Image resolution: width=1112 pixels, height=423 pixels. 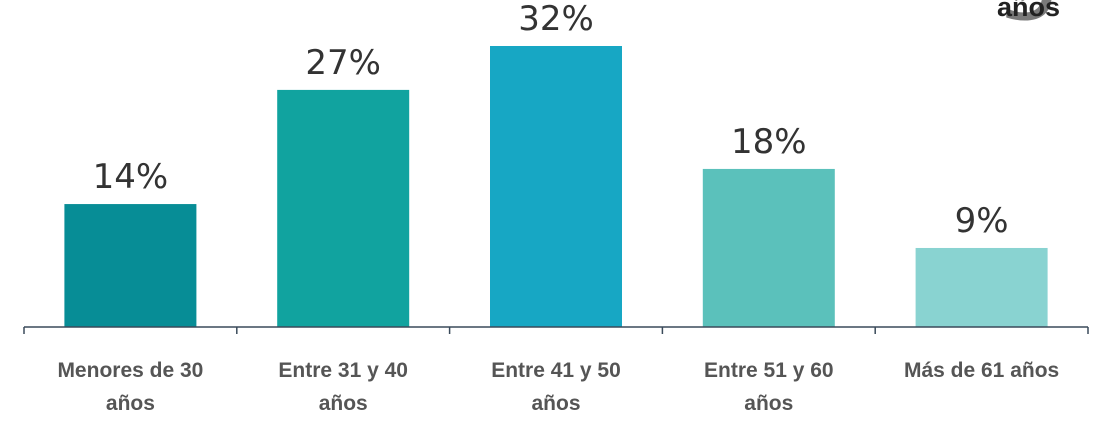 I want to click on category-label-1: Menores de 30 años, so click(x=130, y=387).